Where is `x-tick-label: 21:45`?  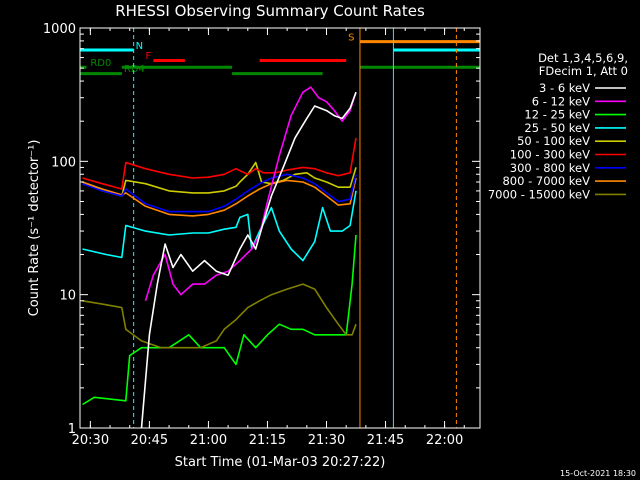 x-tick-label: 21:45 is located at coordinates (385, 440).